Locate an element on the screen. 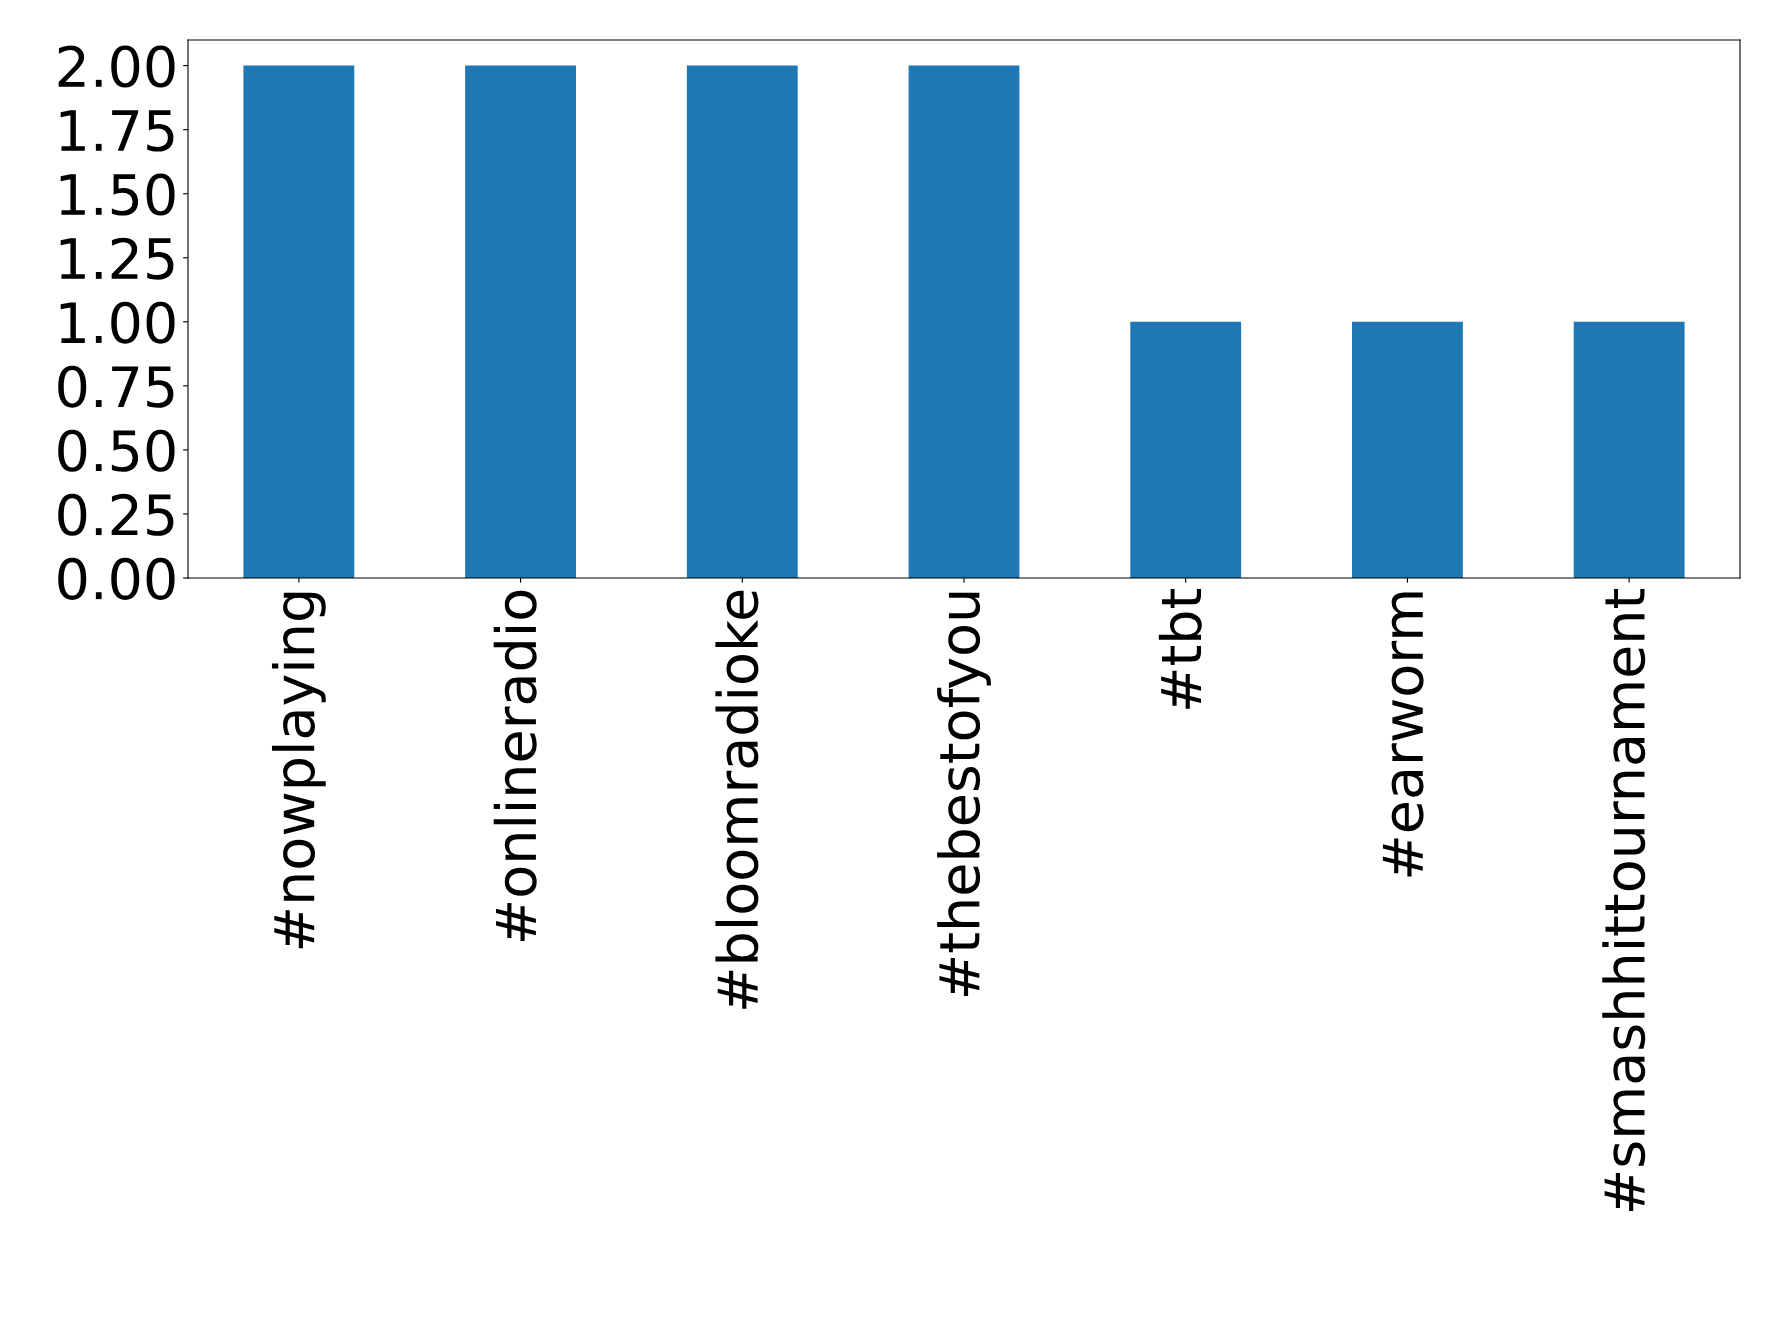 The image size is (1778, 1333). y-tick-label: 0.50 is located at coordinates (116, 450).